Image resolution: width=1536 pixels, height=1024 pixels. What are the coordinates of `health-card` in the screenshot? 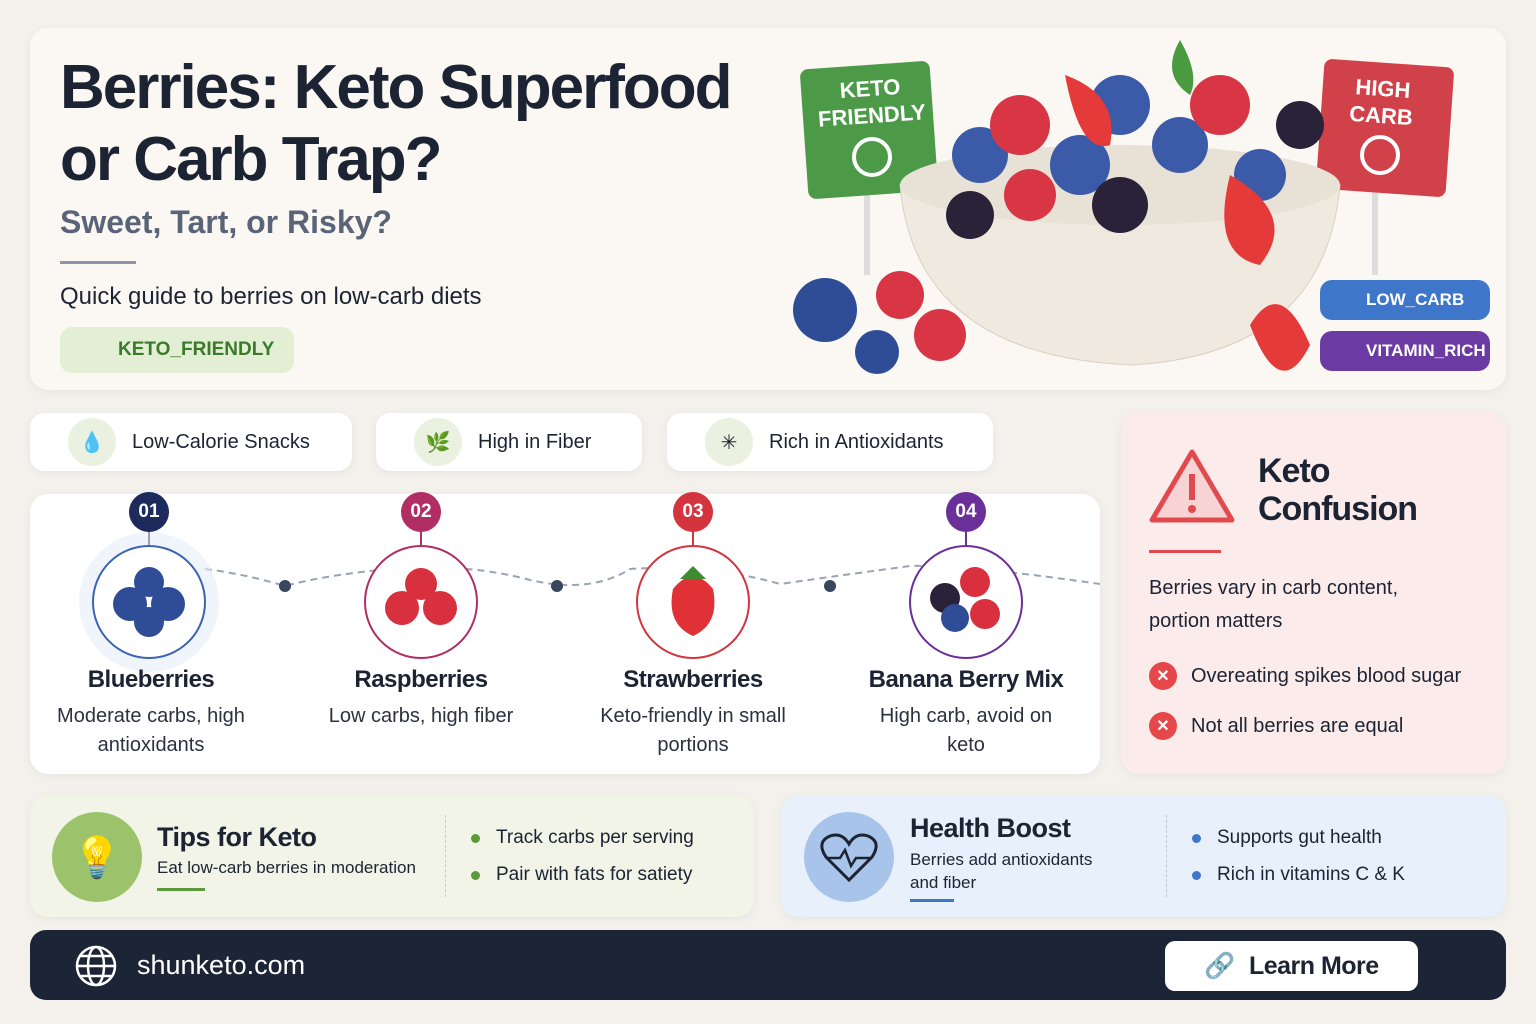 It's located at (1143, 856).